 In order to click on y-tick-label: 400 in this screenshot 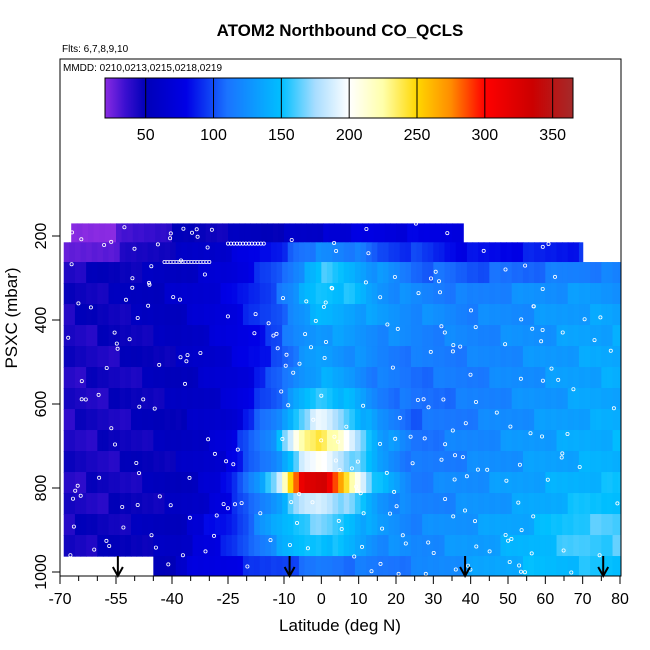, I will do `click(41, 320)`.